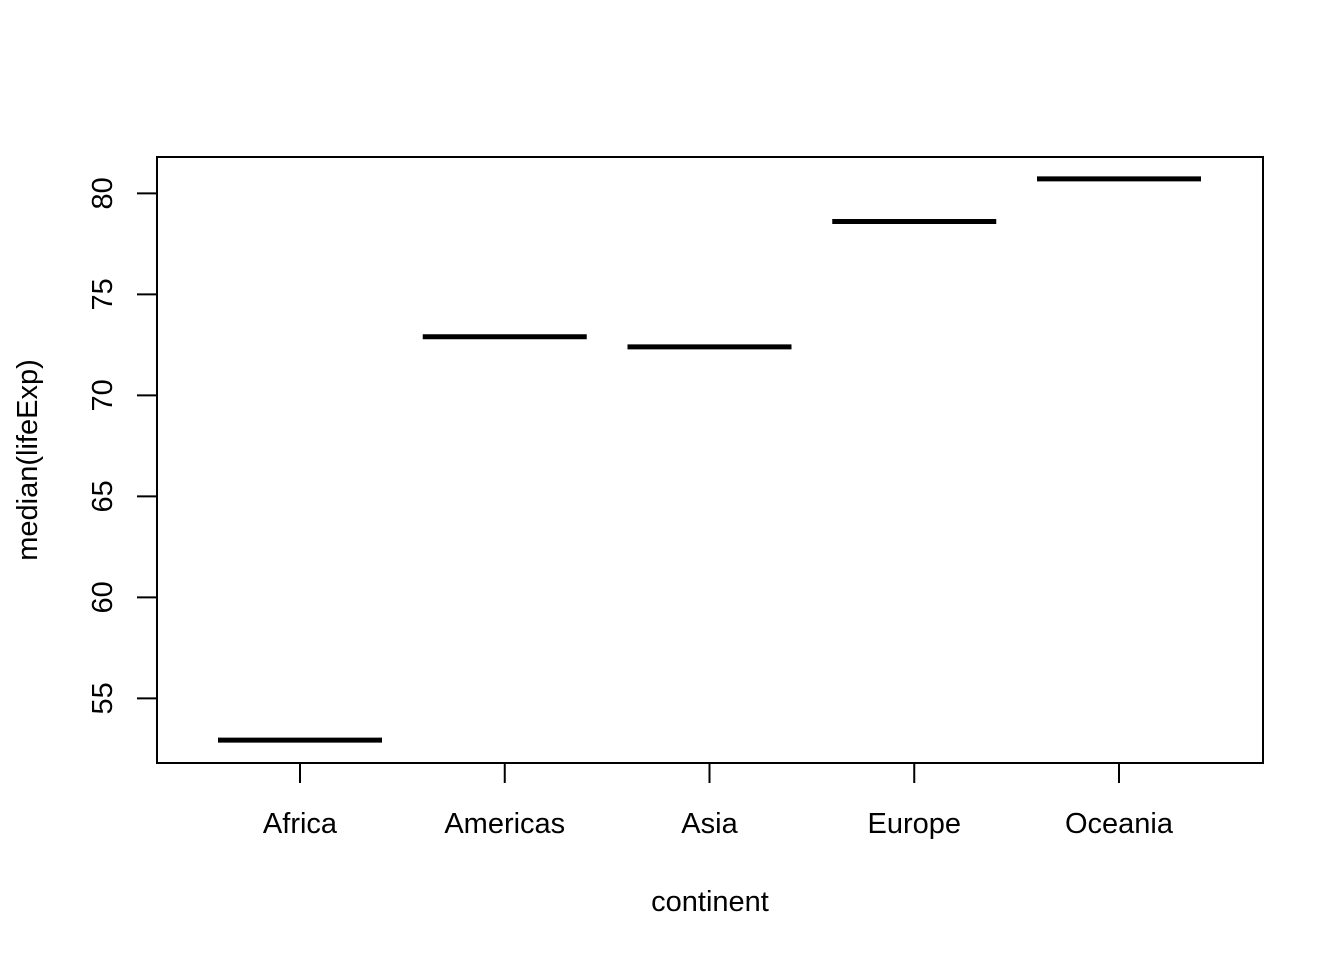  What do you see at coordinates (710, 902) in the screenshot?
I see `x-axis-title: continent` at bounding box center [710, 902].